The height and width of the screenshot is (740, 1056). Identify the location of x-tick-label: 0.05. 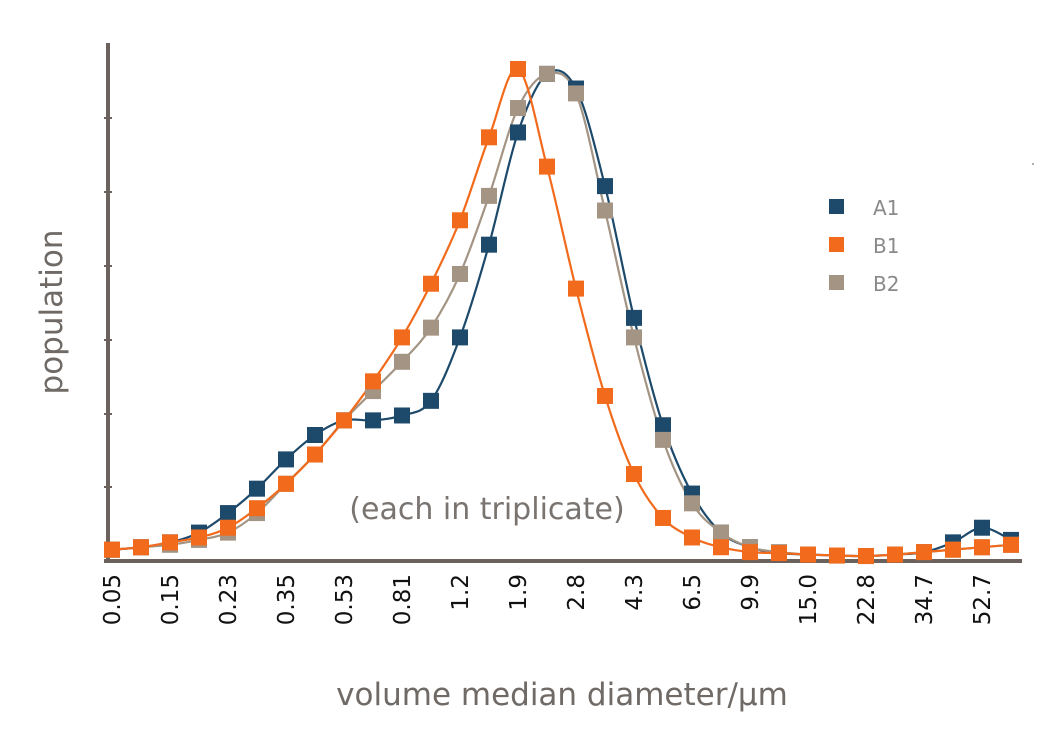
(113, 599).